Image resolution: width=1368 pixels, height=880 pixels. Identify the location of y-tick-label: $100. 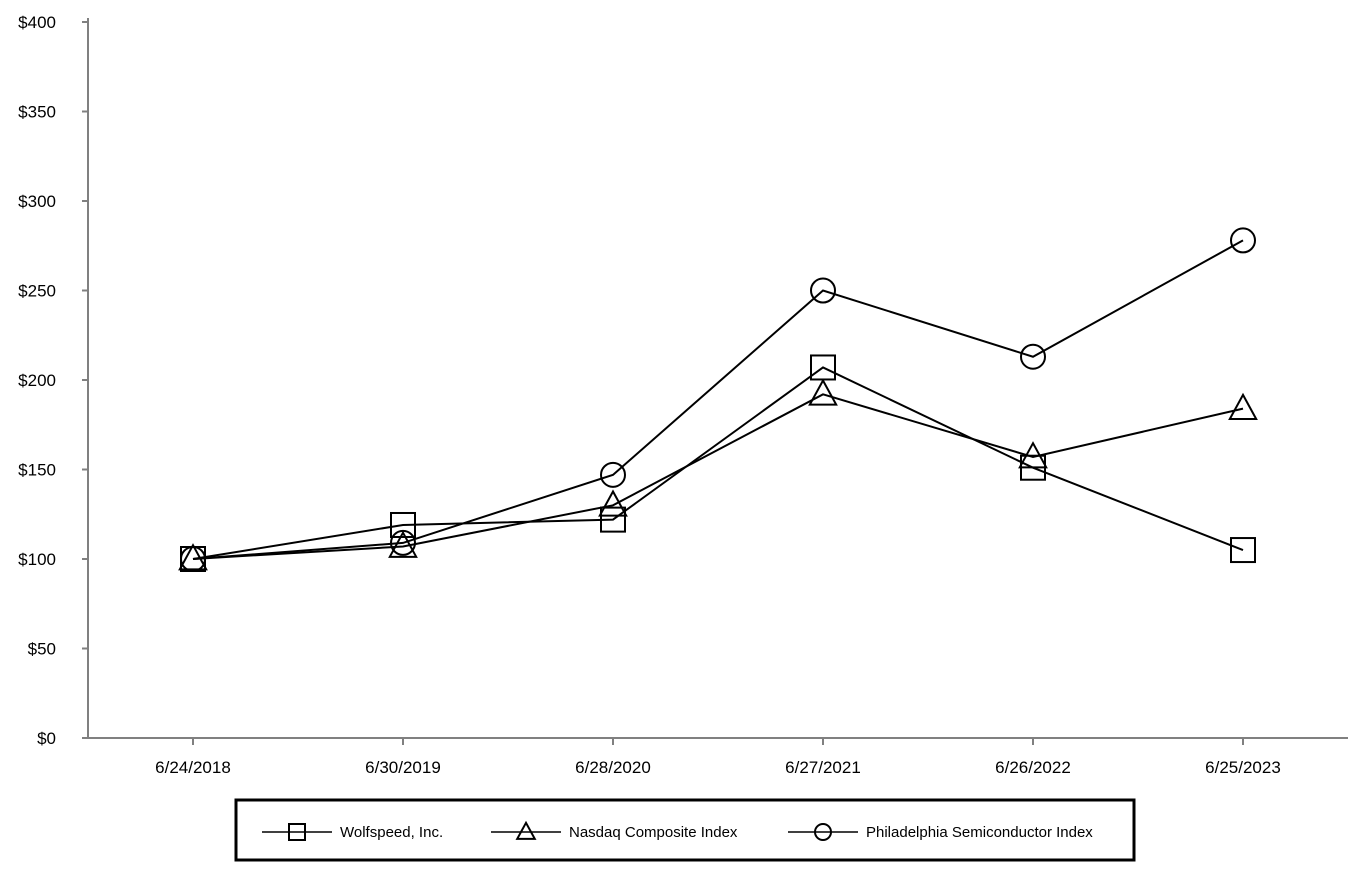
(37, 559).